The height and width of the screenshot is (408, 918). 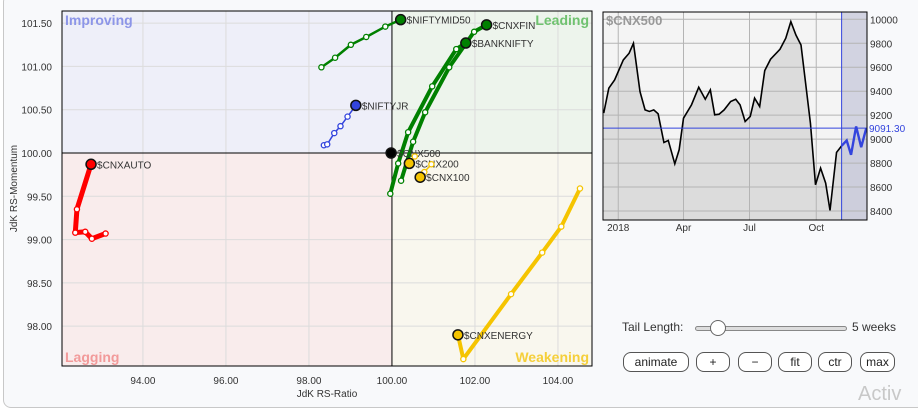 I want to click on label-cnx100: $CNX100, so click(x=448, y=178).